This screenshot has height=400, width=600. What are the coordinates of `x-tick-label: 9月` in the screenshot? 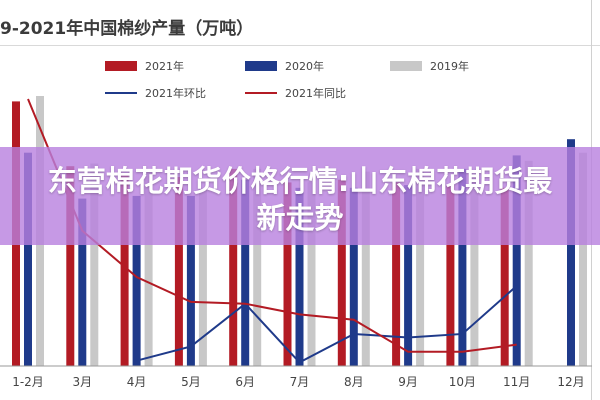 It's located at (408, 382).